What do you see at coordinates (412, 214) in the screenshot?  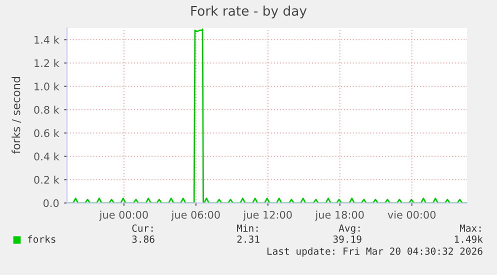 I see `x-tick-label: vie 00:00` at bounding box center [412, 214].